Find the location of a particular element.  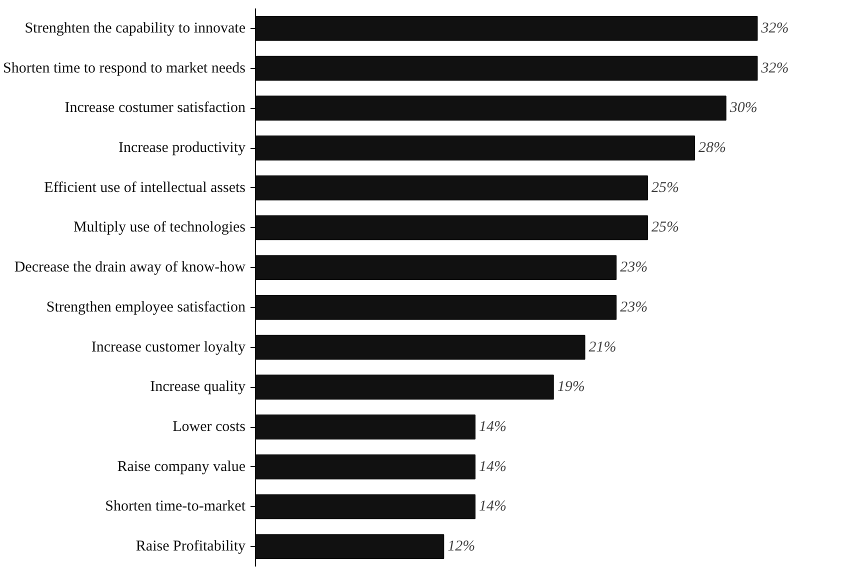

y-tick-label: Lower costs is located at coordinates (209, 427).